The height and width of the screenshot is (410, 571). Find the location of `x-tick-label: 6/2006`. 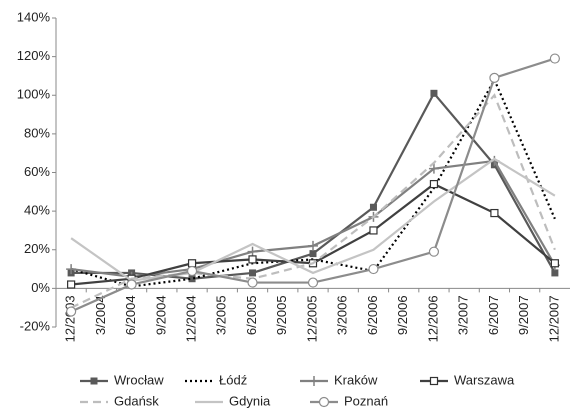

x-tick-label: 6/2006 is located at coordinates (372, 315).